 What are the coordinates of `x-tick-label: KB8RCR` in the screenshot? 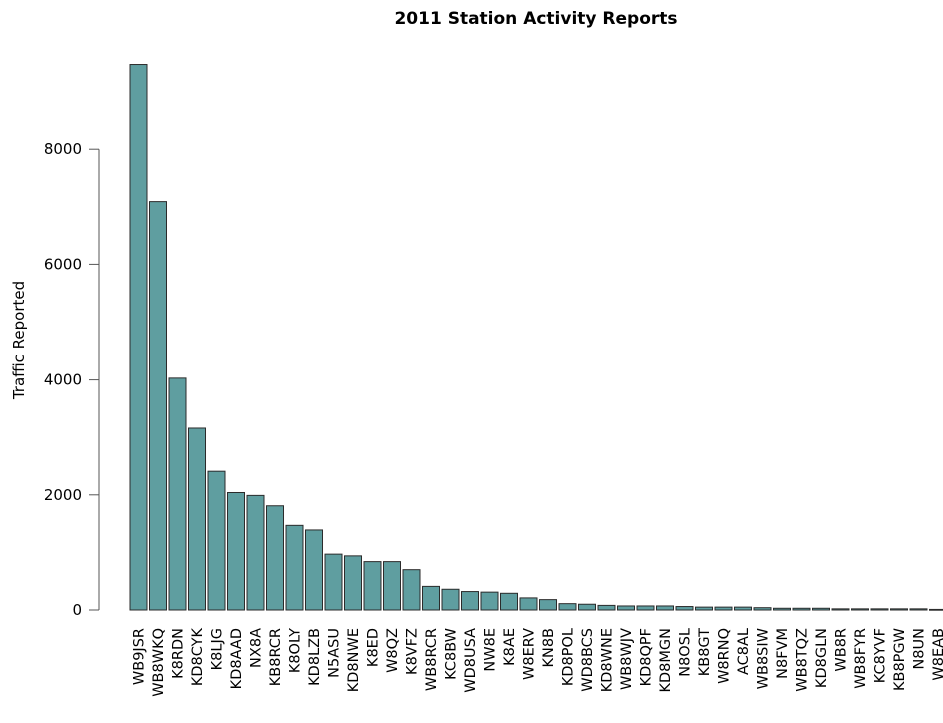 It's located at (276, 657).